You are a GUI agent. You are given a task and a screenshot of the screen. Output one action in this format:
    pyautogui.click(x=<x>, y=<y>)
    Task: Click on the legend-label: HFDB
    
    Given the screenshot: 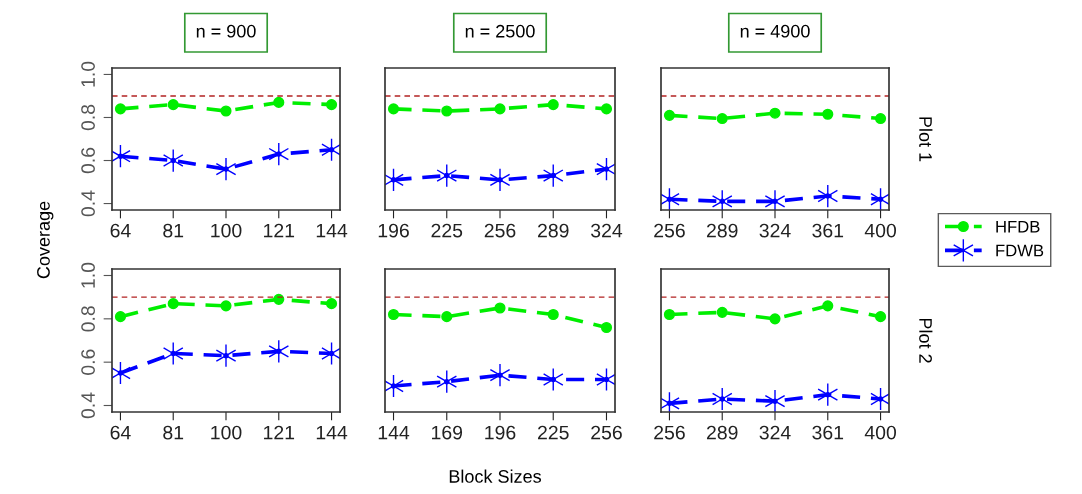 What is the action you would take?
    pyautogui.click(x=1018, y=226)
    